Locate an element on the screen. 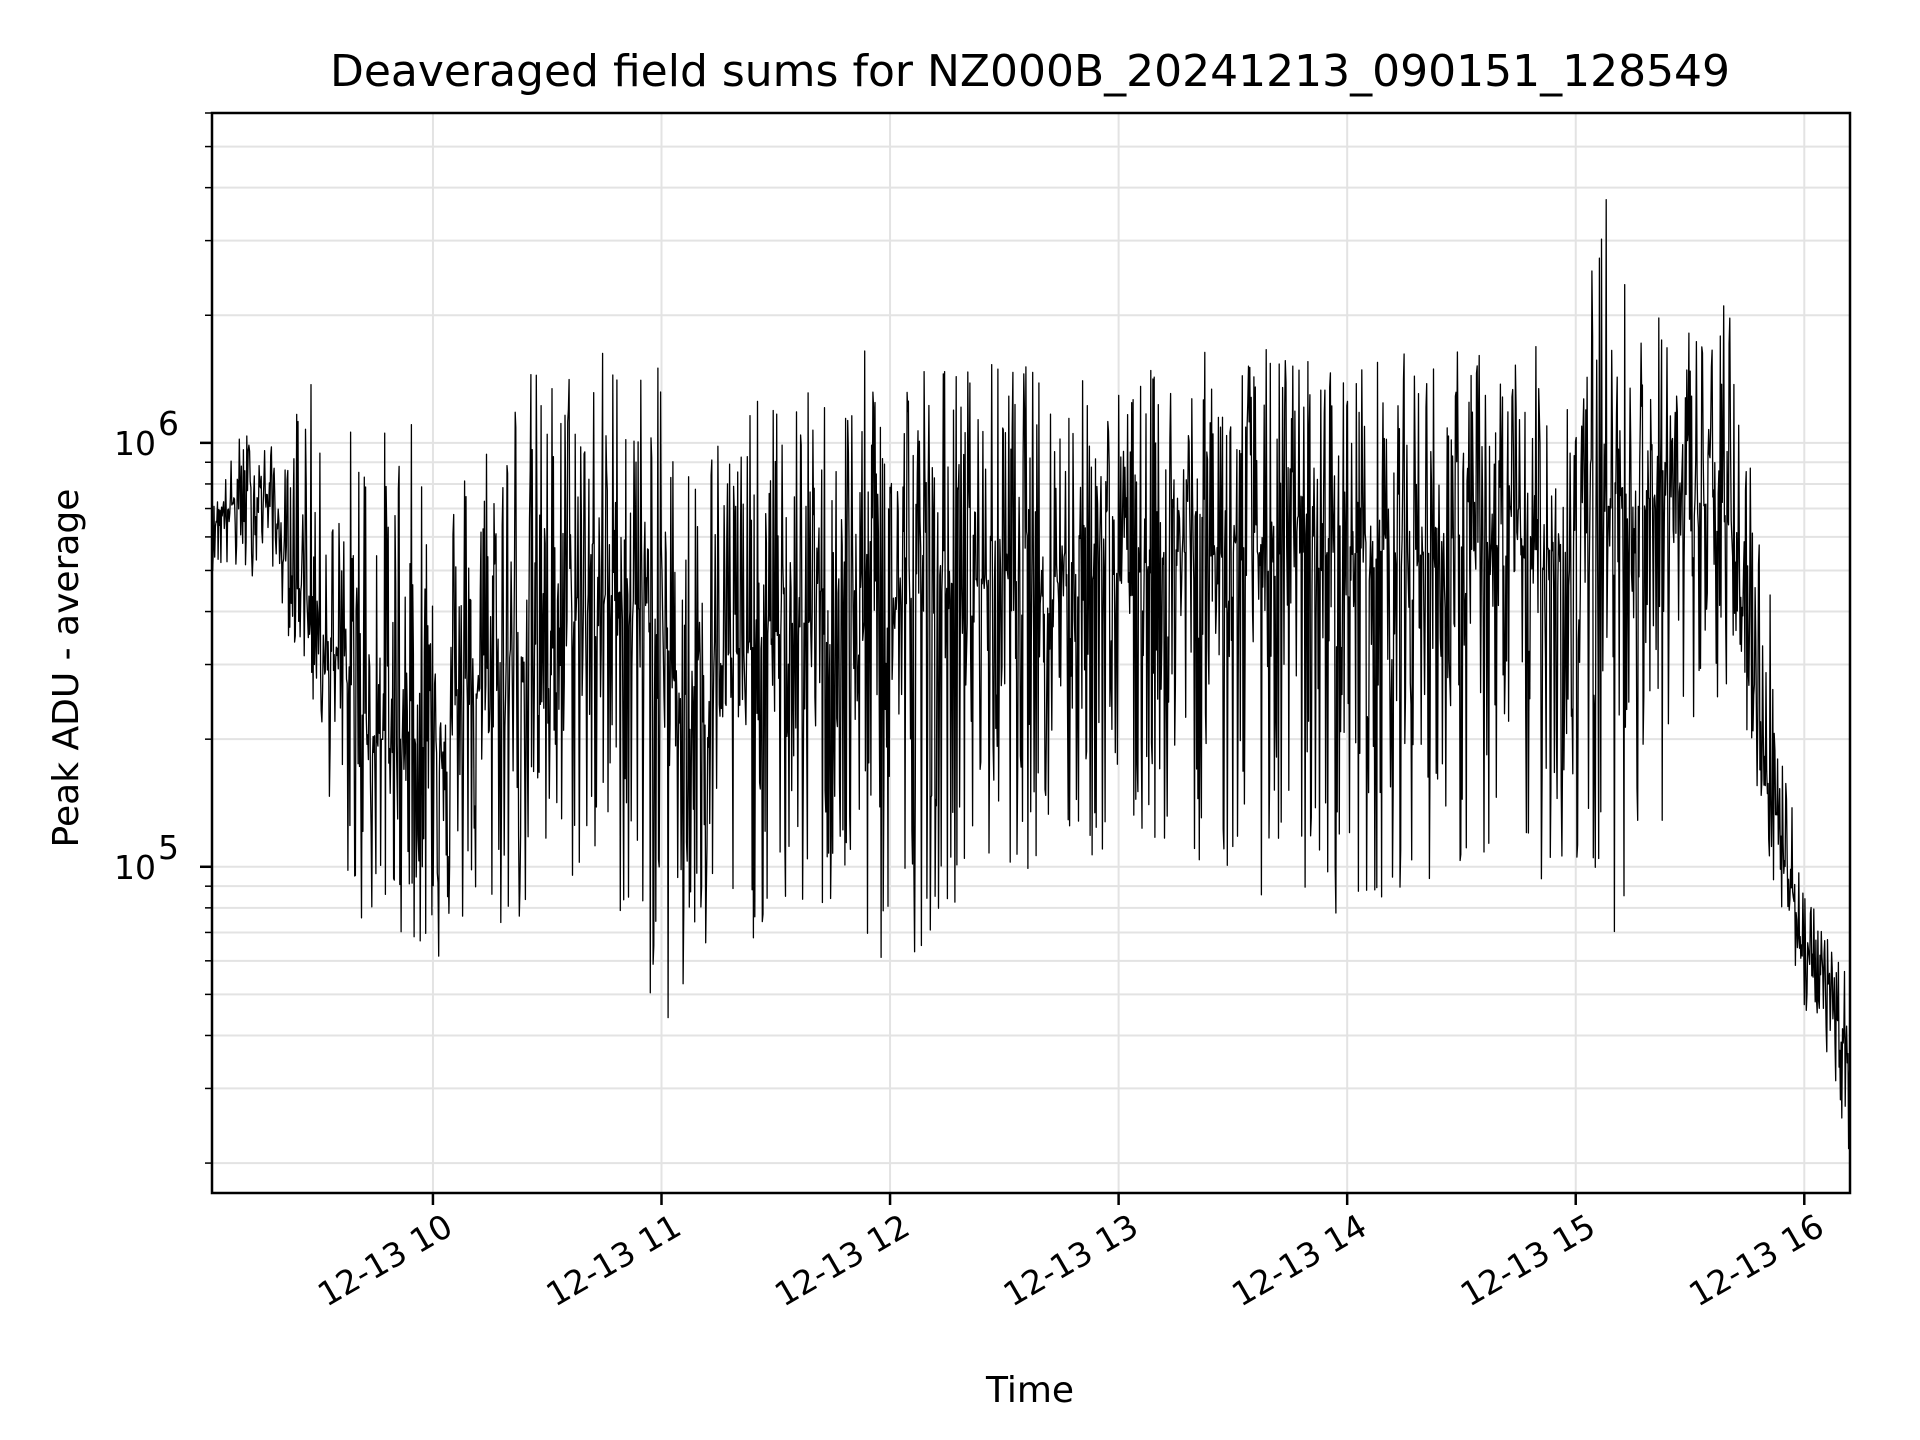 This screenshot has height=1440, width=1920. x-axis-label: Time is located at coordinates (1029, 1390).